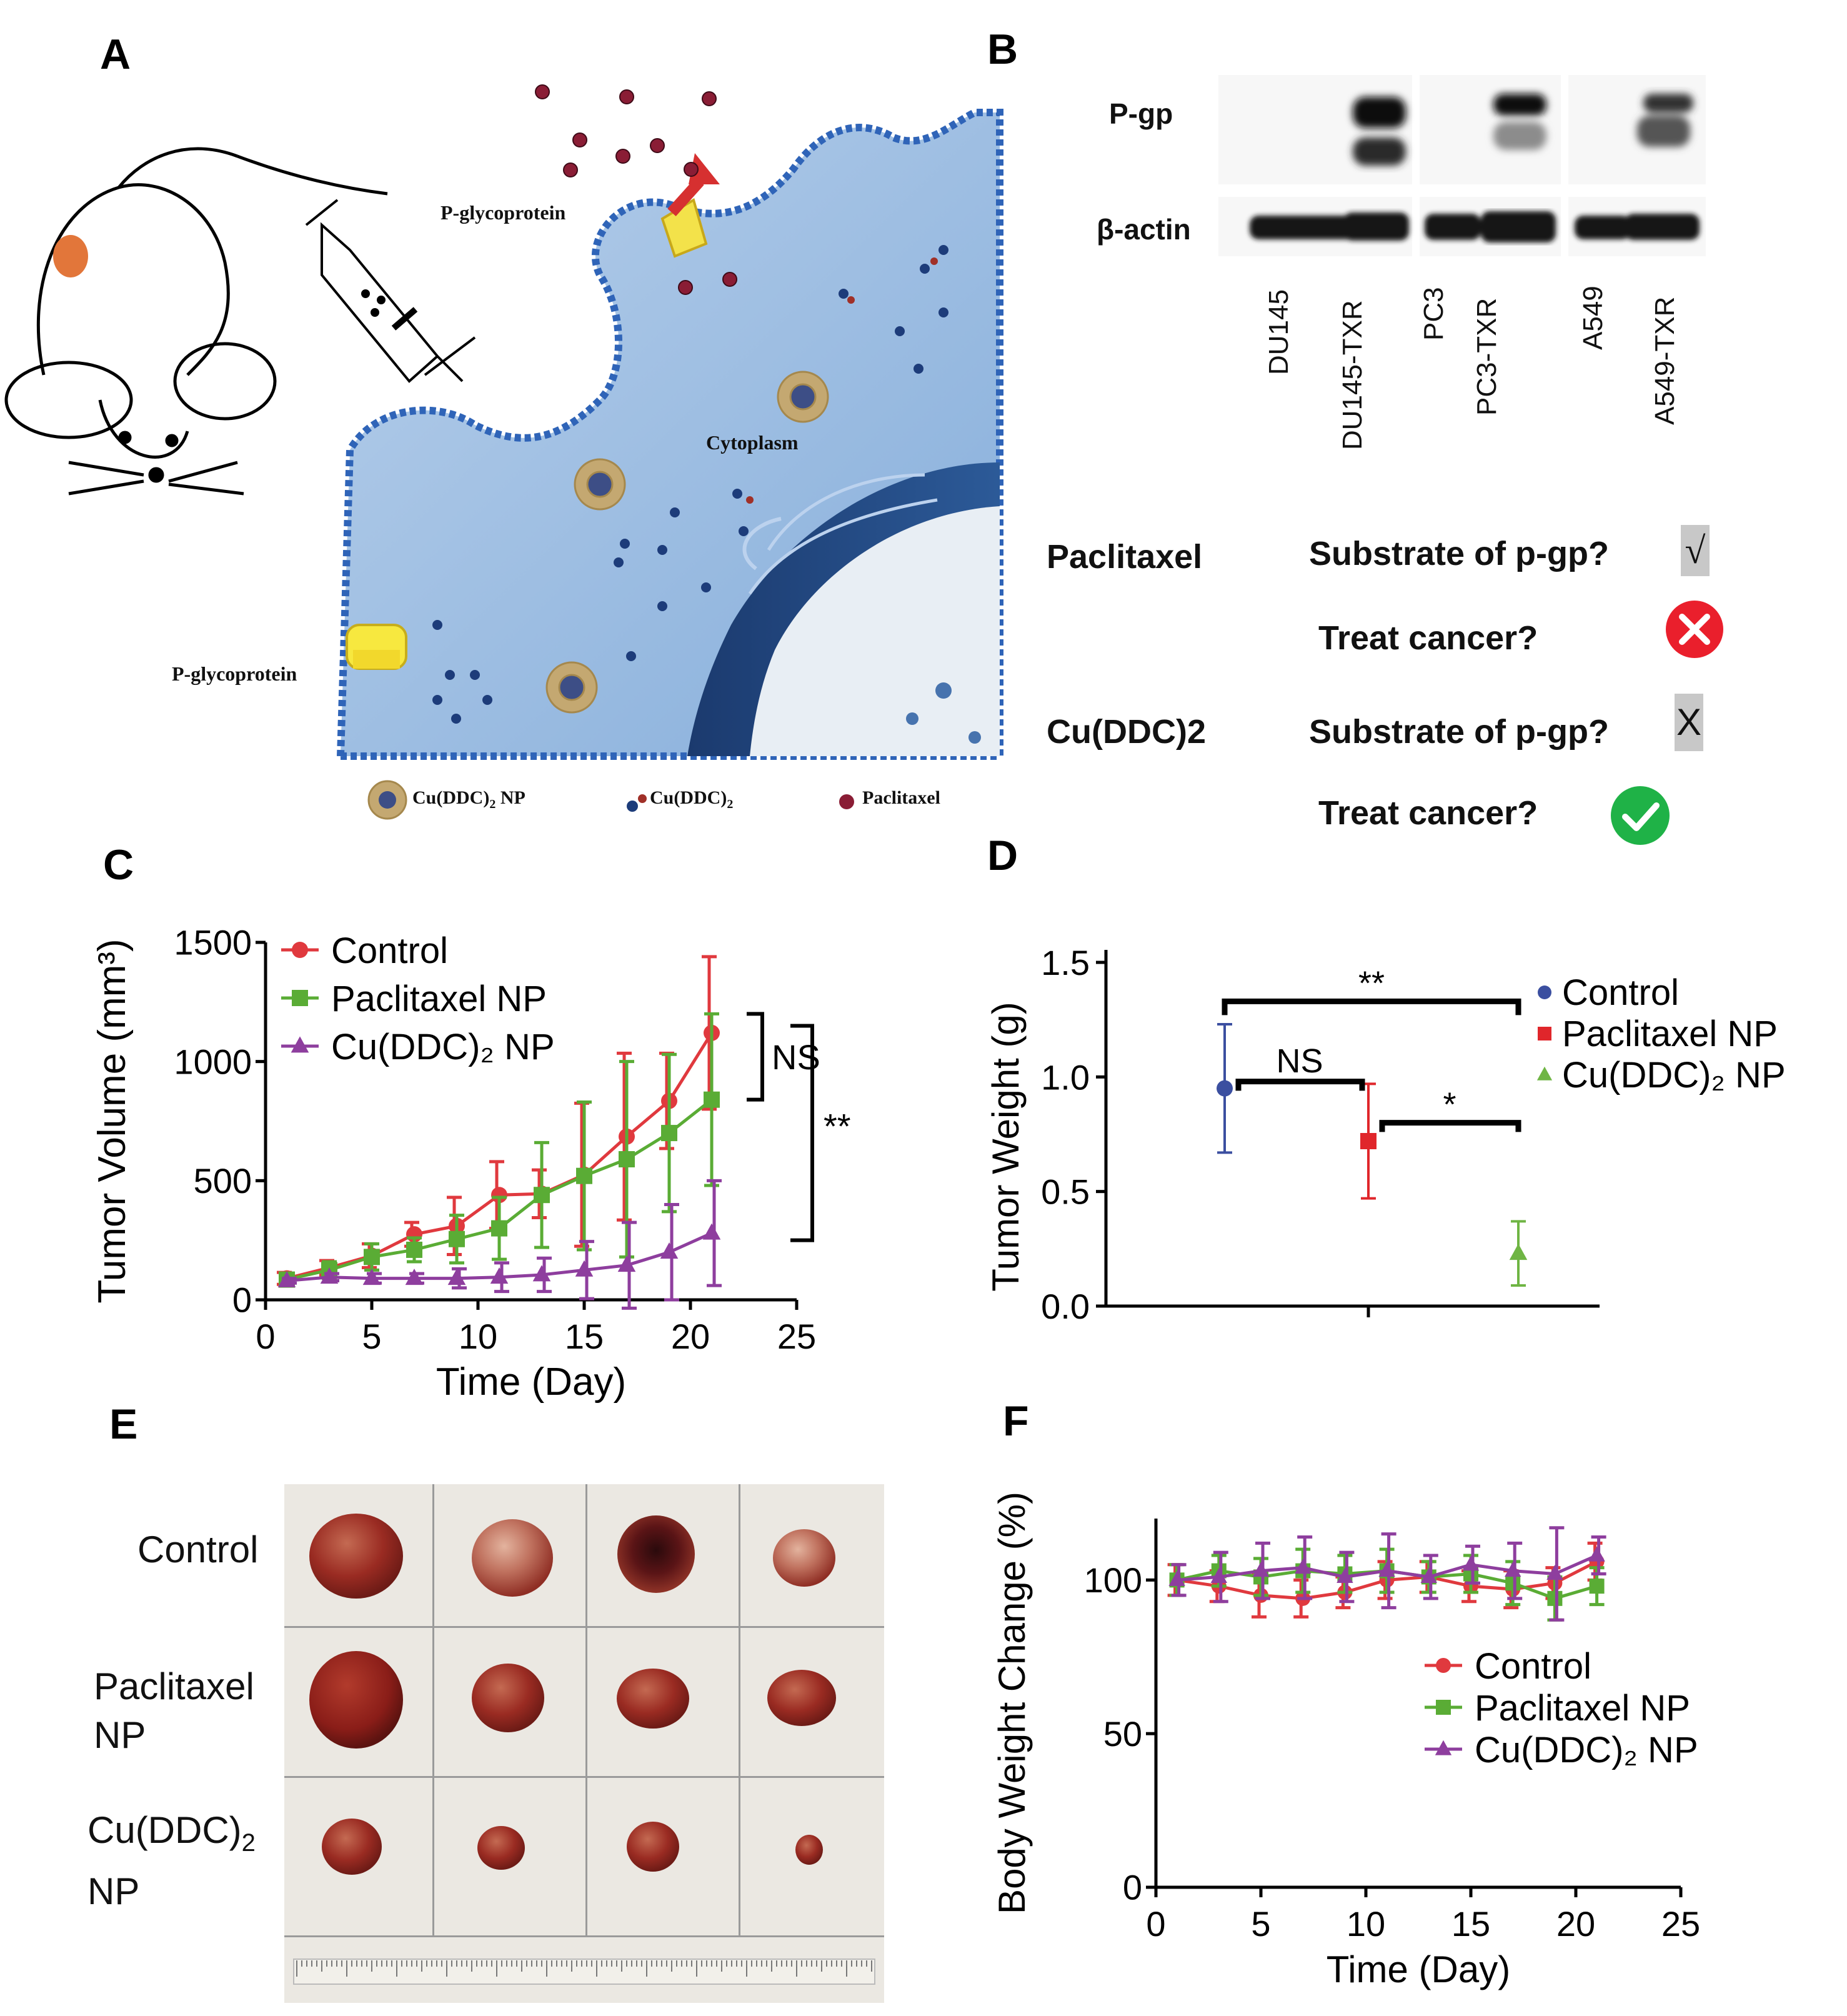 This screenshot has height=2016, width=1847. What do you see at coordinates (1012, 1703) in the screenshot?
I see `y-axis-label: Body Weight Change (%)` at bounding box center [1012, 1703].